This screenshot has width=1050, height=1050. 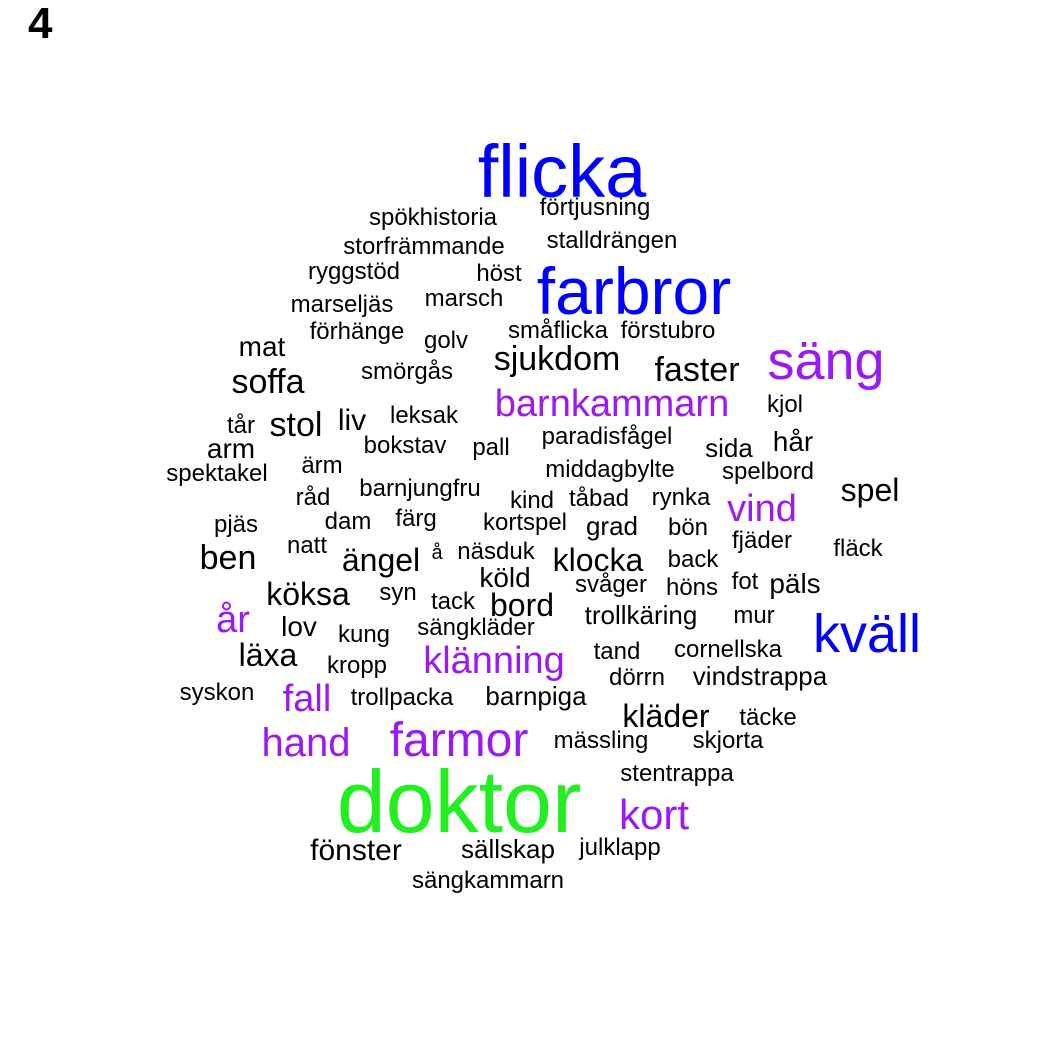 What do you see at coordinates (398, 592) in the screenshot?
I see `word-syn: syn` at bounding box center [398, 592].